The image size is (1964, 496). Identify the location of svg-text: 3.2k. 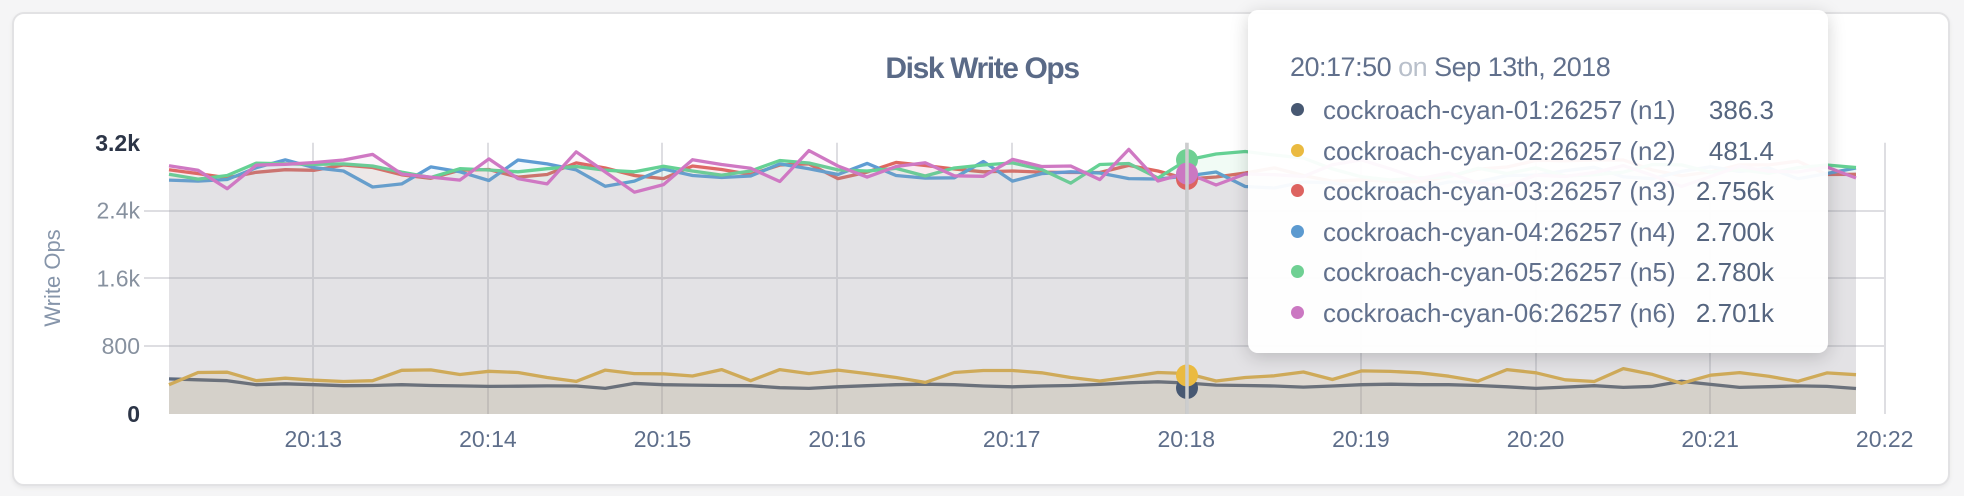
(117, 143).